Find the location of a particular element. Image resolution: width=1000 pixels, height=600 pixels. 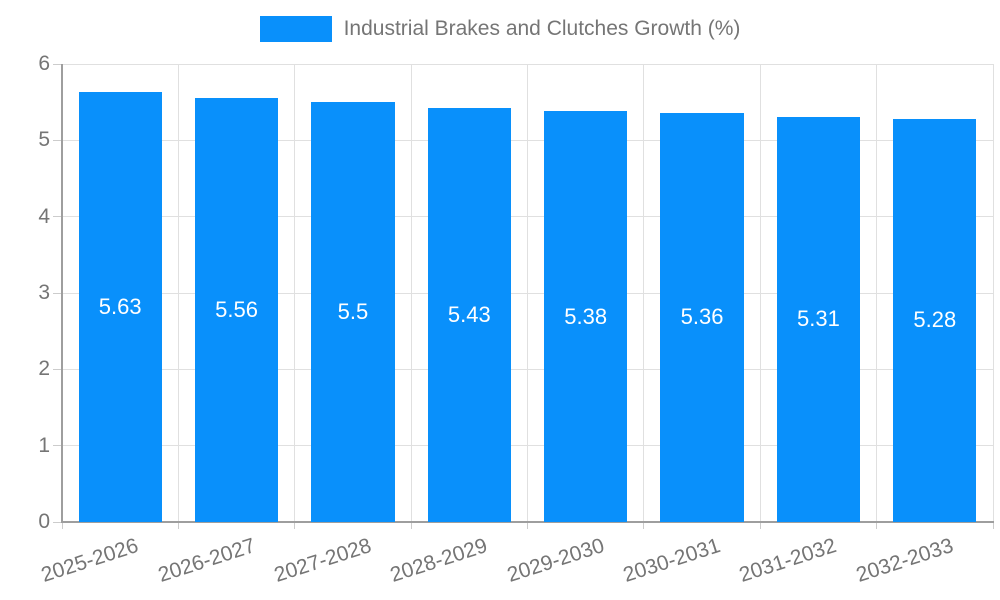

bar-value-label: 5.56 is located at coordinates (236, 309).